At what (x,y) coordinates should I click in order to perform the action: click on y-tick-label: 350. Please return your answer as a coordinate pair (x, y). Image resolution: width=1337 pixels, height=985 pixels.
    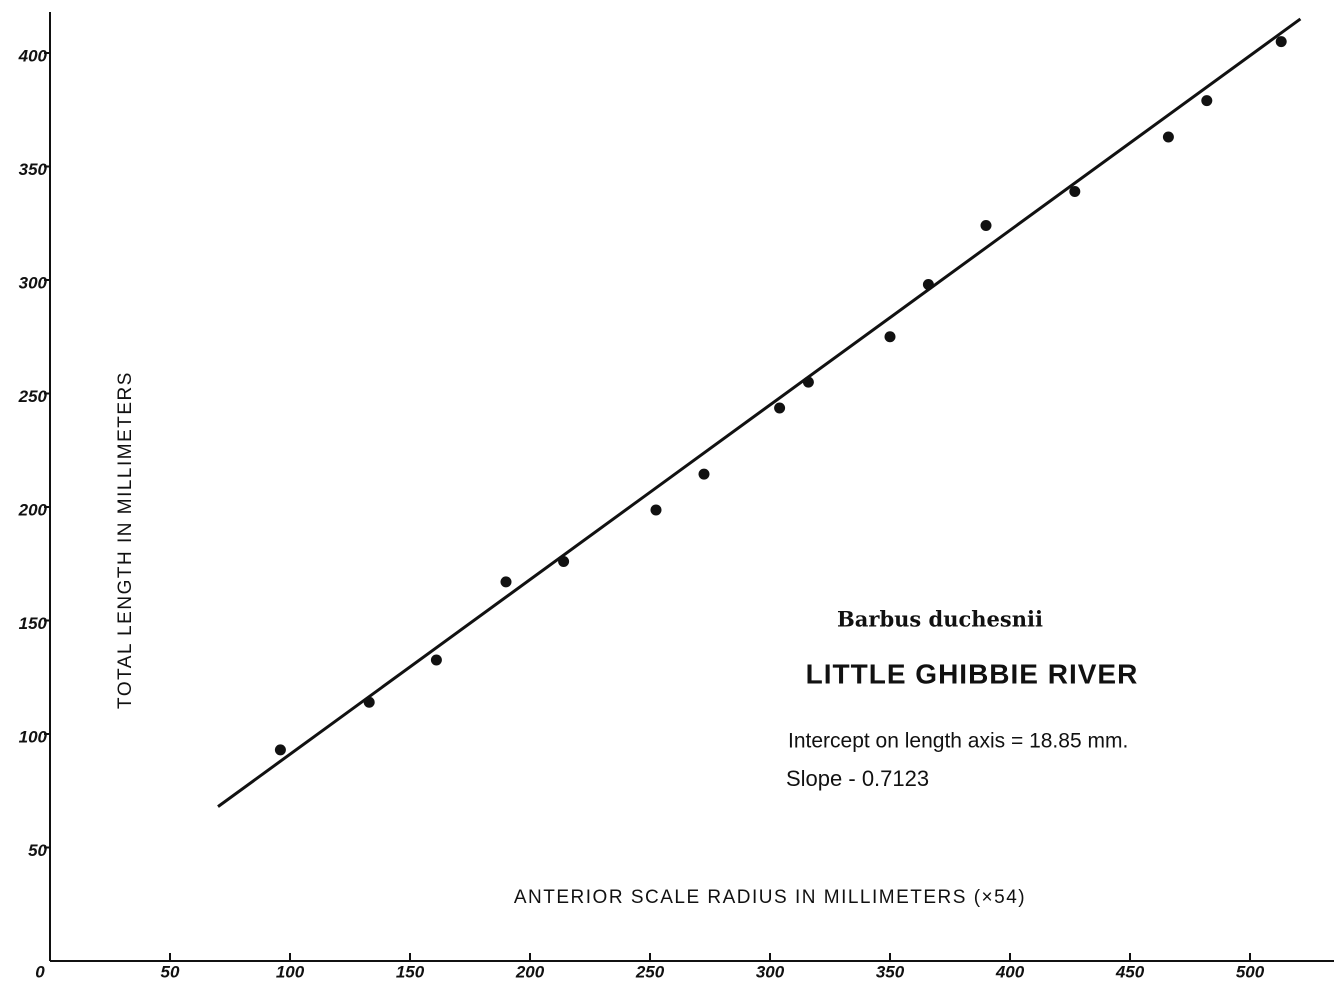
    Looking at the image, I should click on (33, 169).